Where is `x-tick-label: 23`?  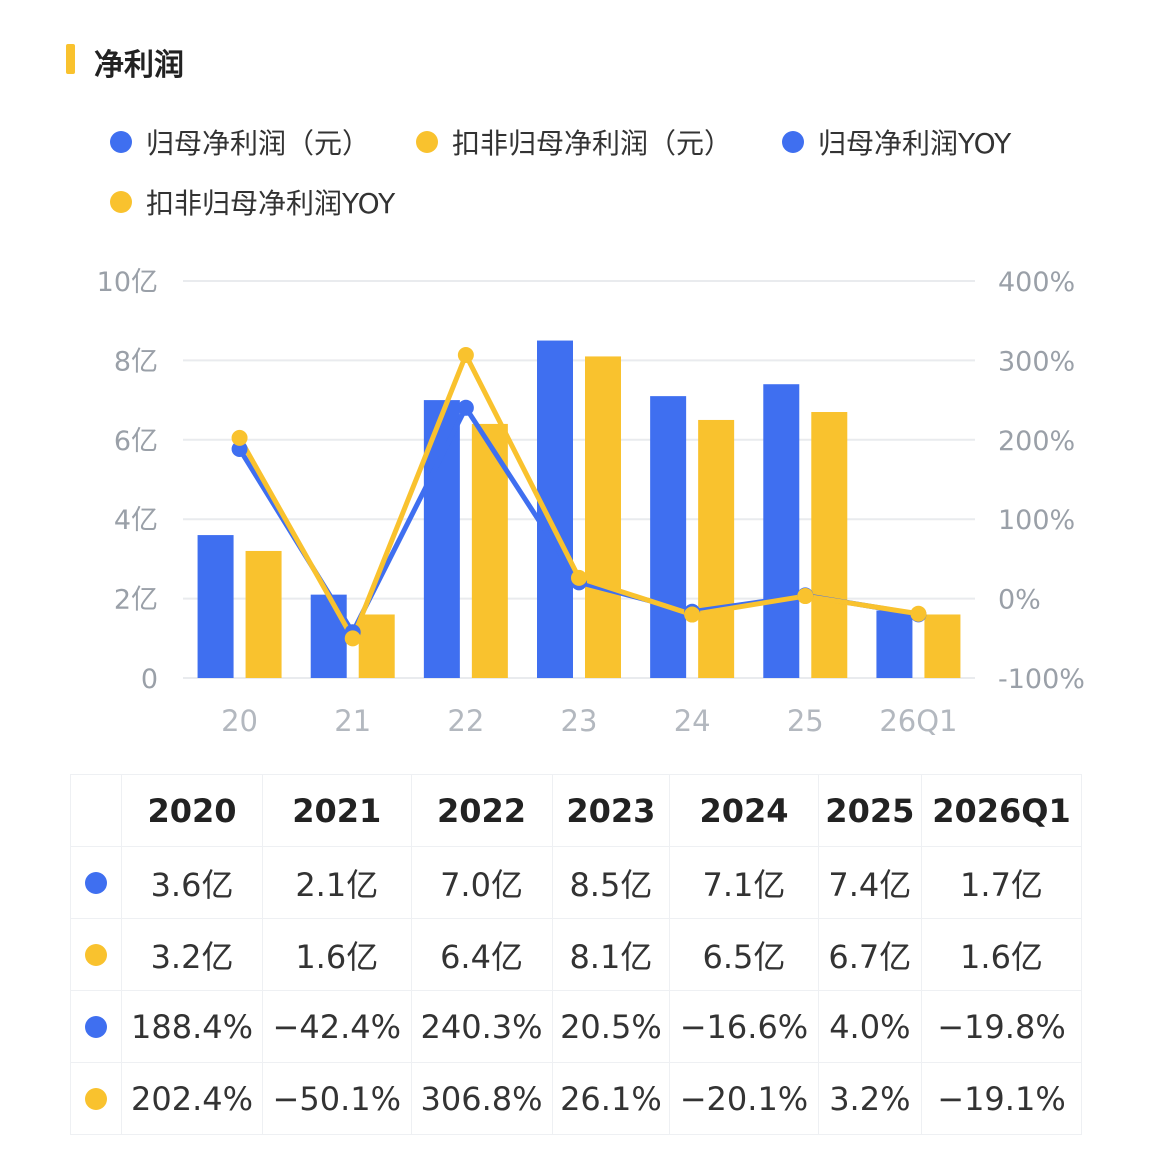 x-tick-label: 23 is located at coordinates (579, 721).